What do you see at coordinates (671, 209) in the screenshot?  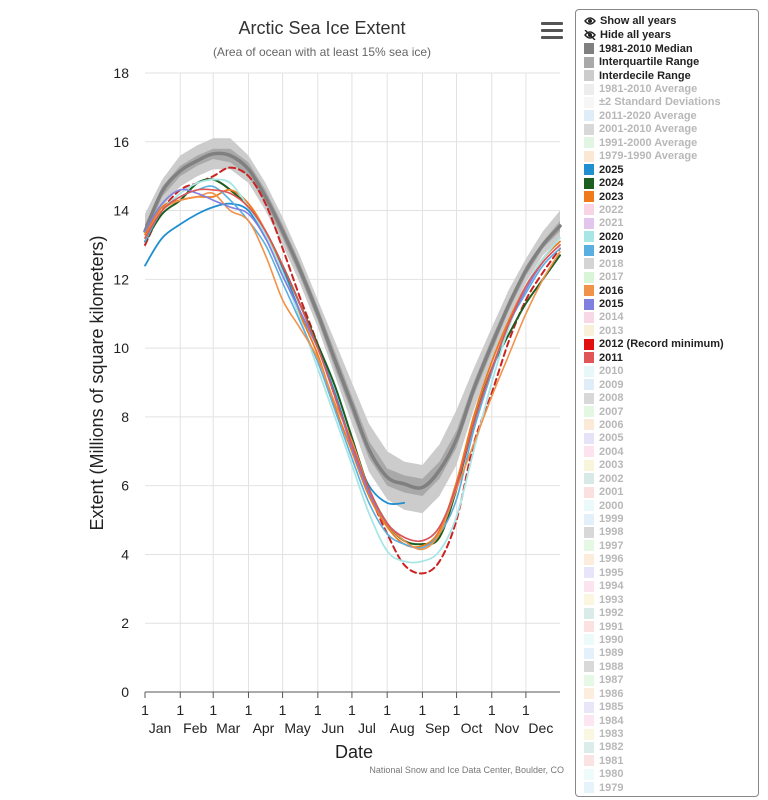 I see `legend-item: 2022` at bounding box center [671, 209].